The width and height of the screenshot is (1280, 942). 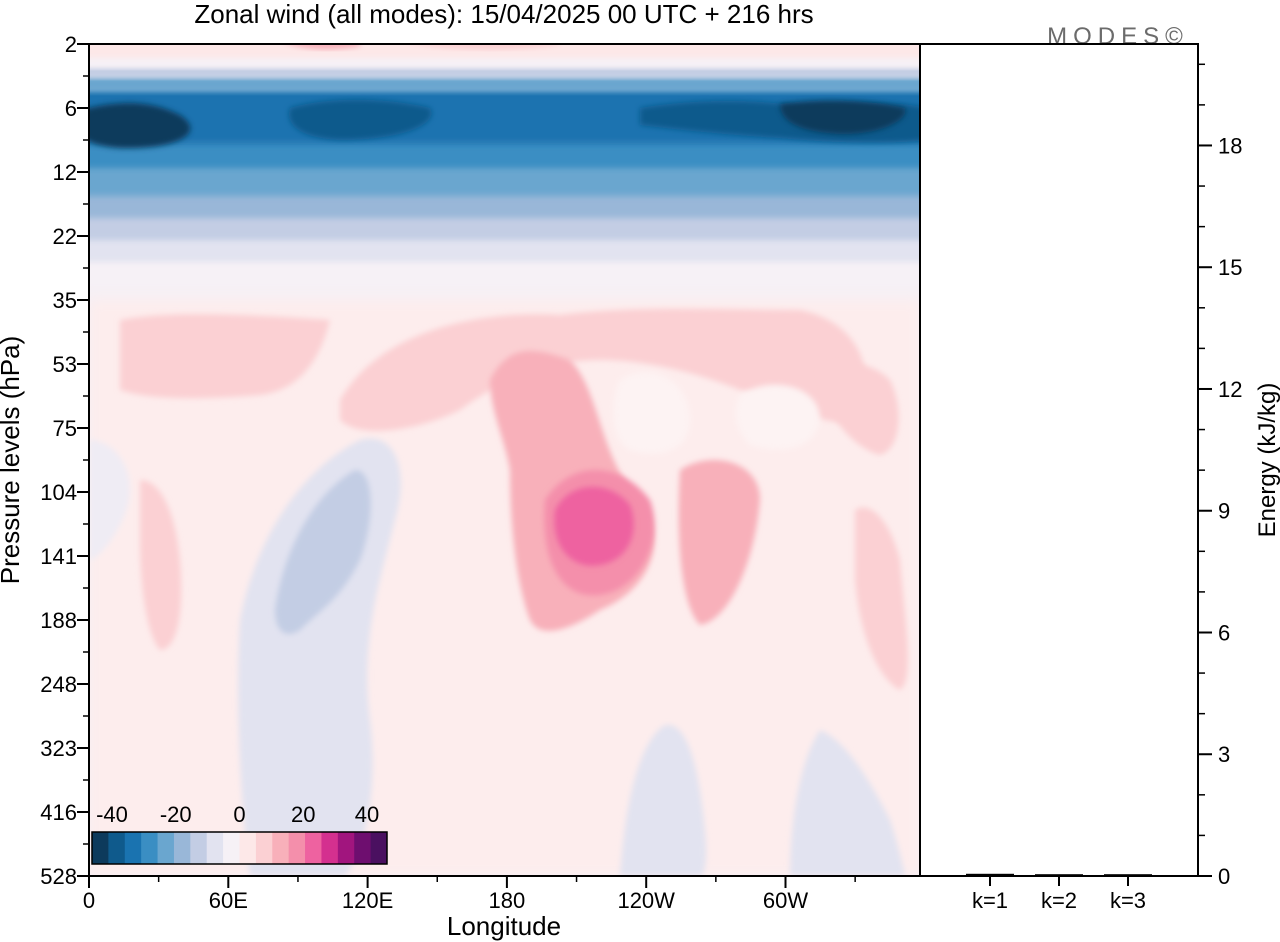 What do you see at coordinates (1224, 754) in the screenshot?
I see `energy-tick-label: 3` at bounding box center [1224, 754].